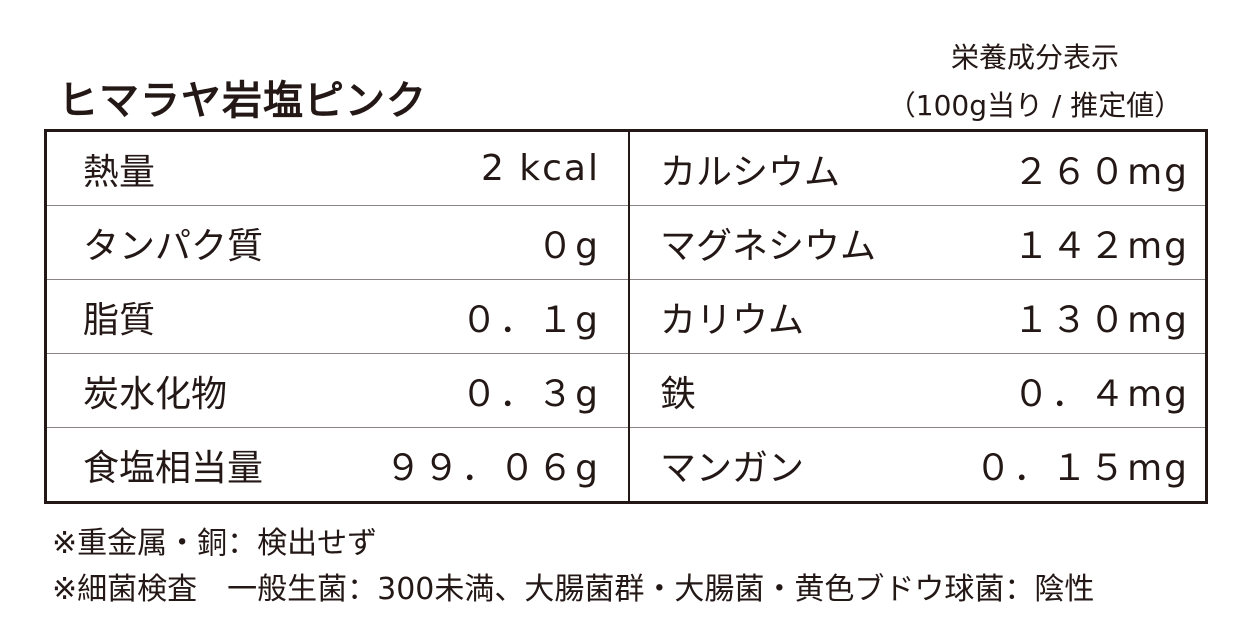 This screenshot has height=625, width=1250. I want to click on row-value: ０．３g, so click(530, 394).